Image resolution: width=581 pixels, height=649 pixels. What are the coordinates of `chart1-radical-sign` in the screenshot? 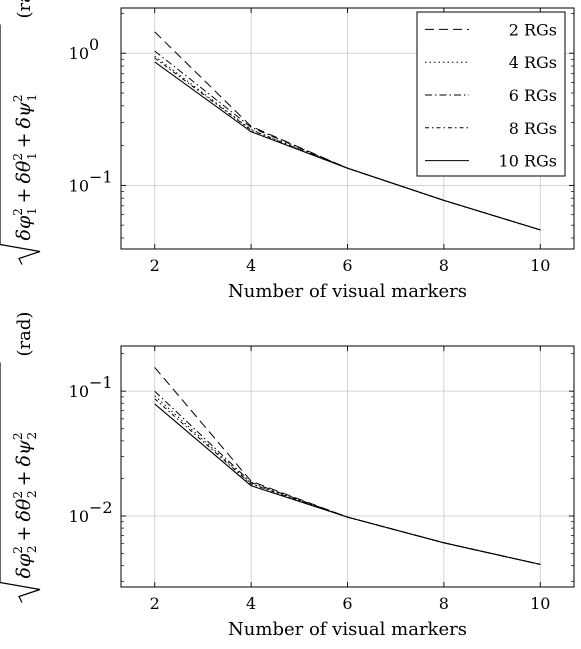 It's located at (20, 144).